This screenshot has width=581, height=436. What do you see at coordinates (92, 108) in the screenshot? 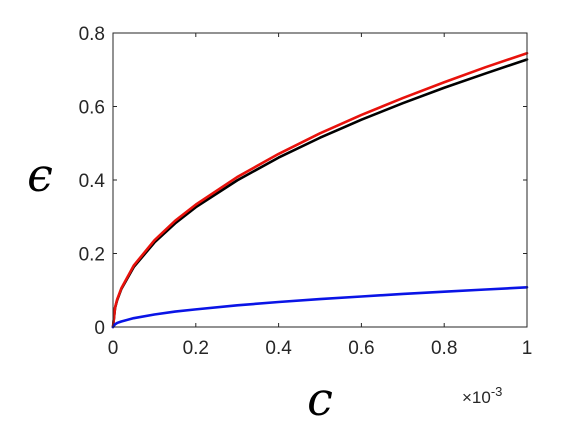
I see `y-tick-label: 0.6` at bounding box center [92, 108].